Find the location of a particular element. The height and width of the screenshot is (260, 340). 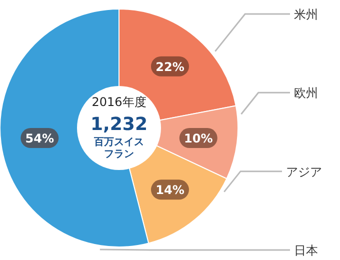

text: フラン is located at coordinates (119, 154).